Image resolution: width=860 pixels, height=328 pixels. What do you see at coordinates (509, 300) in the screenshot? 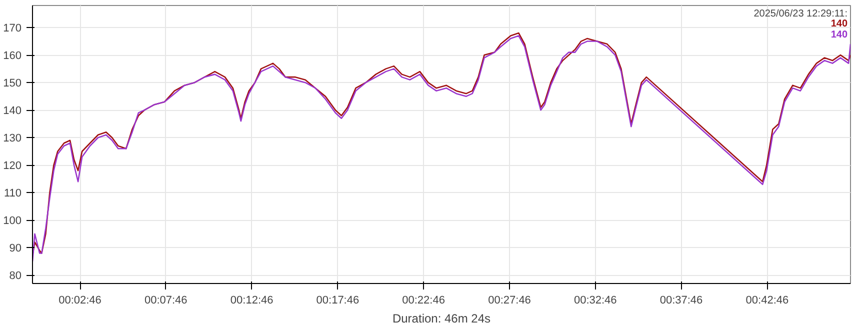
I see `x-tick-label: 00:27:46` at bounding box center [509, 300].